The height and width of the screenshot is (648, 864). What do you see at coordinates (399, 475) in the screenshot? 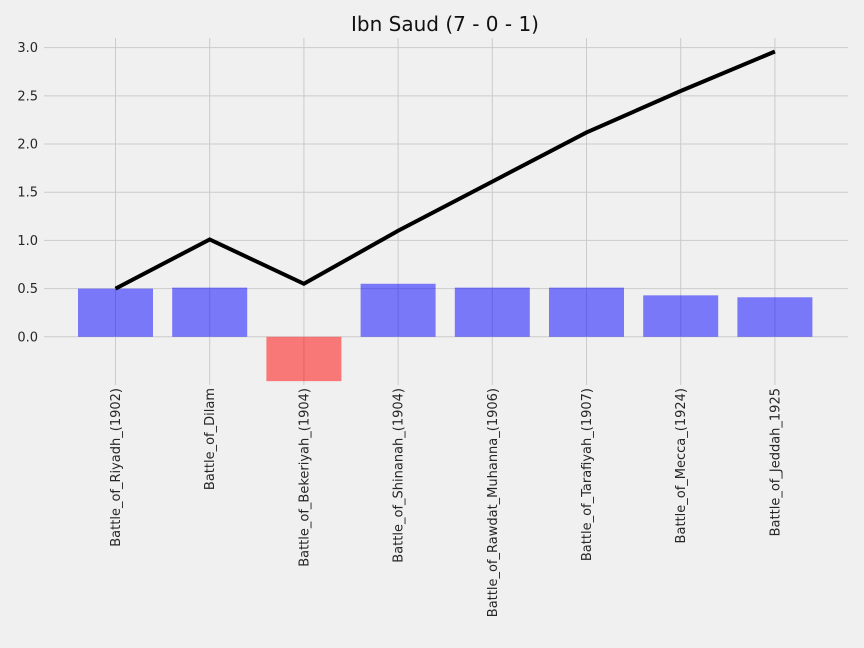
I see `x-tick-label: Battle_of_Shinanah_(1904)` at bounding box center [399, 475].